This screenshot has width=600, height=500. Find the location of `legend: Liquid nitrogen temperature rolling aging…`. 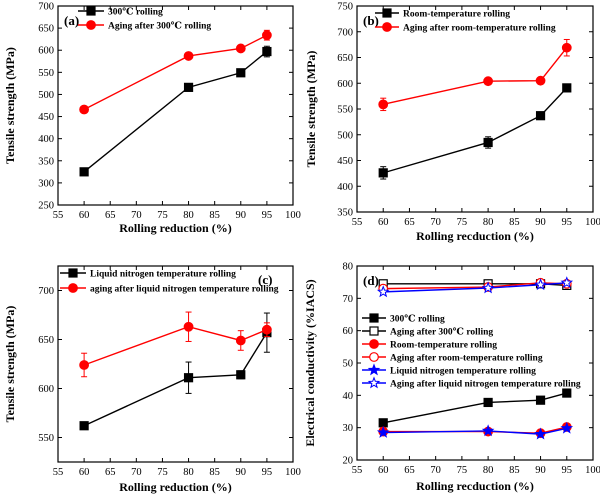

legend: Liquid nitrogen temperature rolling aging… is located at coordinates (169, 281).